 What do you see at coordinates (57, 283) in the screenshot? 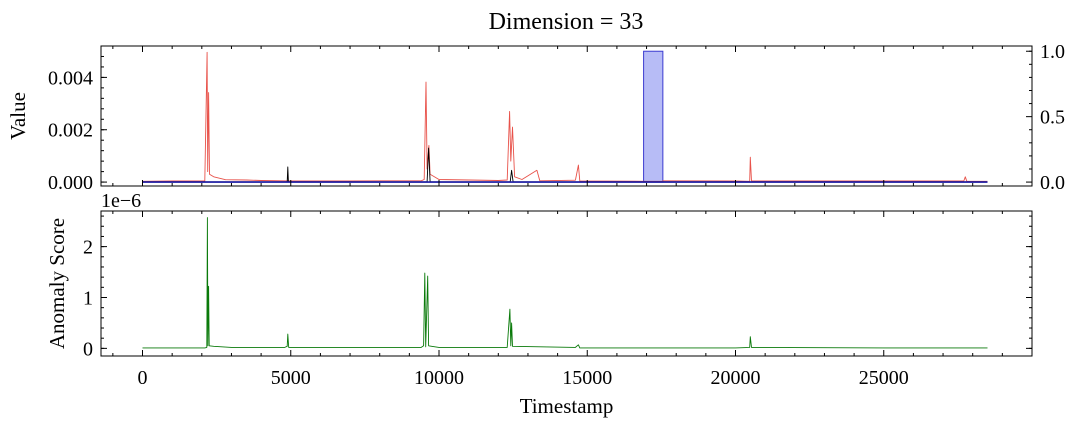
I see `y-axis-label: Anomaly Score` at bounding box center [57, 283].